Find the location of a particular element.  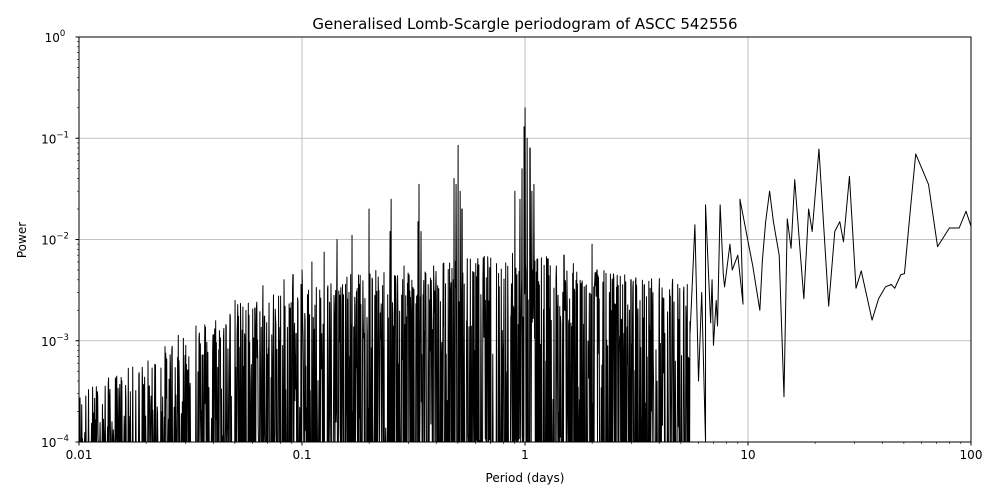

x-tick-label: 1 is located at coordinates (525, 455).